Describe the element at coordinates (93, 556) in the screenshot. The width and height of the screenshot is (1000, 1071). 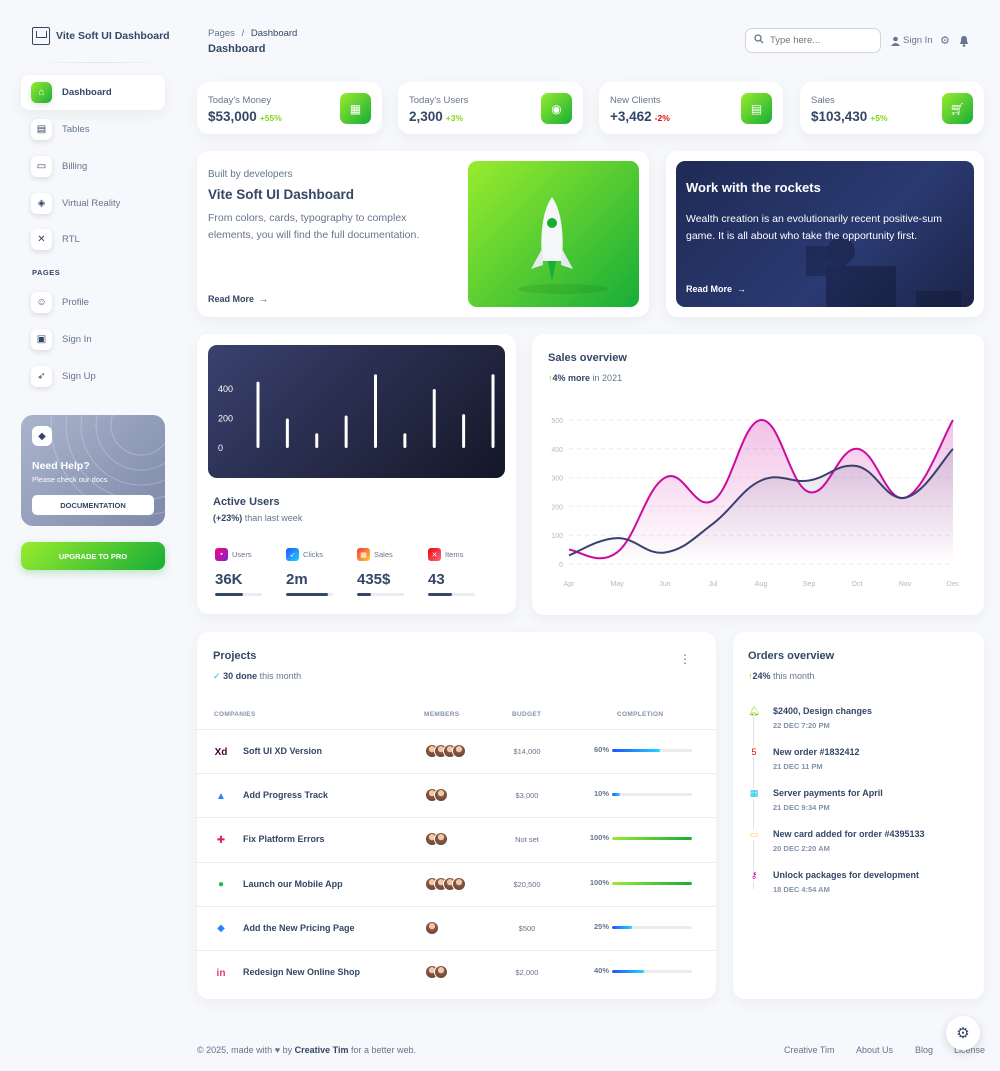
I see `upgrade-button: UPGRADE TO PRO` at that location.